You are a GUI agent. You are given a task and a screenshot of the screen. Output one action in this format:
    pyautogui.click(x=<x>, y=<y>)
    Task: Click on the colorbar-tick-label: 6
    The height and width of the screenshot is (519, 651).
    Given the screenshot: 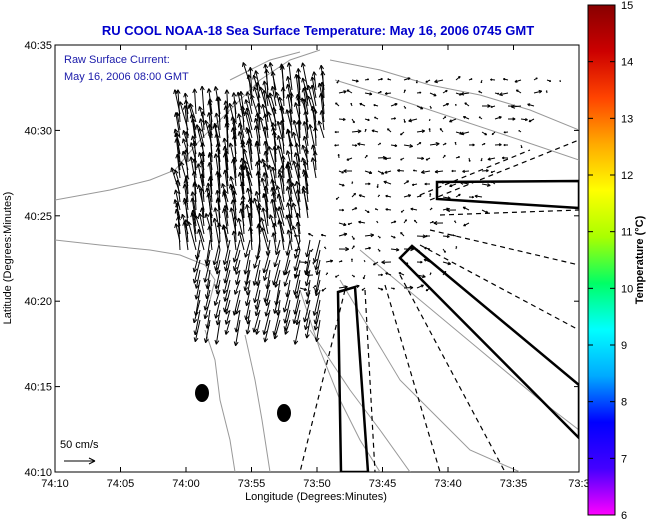 What is the action you would take?
    pyautogui.click(x=624, y=514)
    